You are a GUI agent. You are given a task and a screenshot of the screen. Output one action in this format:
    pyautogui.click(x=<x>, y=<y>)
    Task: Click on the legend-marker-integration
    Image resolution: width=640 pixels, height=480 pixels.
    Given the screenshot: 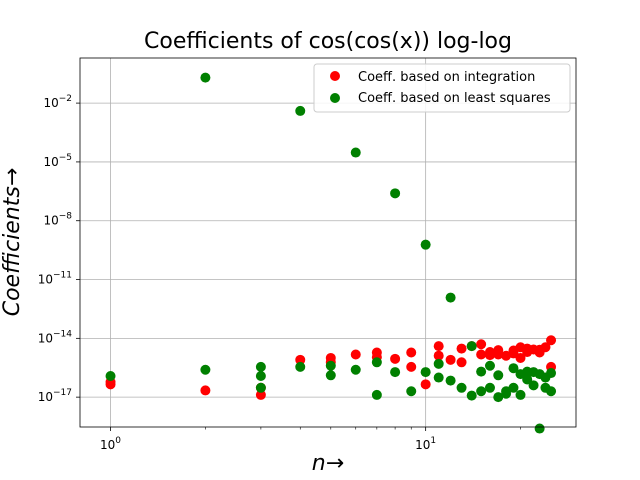 What is the action you would take?
    pyautogui.click(x=335, y=76)
    